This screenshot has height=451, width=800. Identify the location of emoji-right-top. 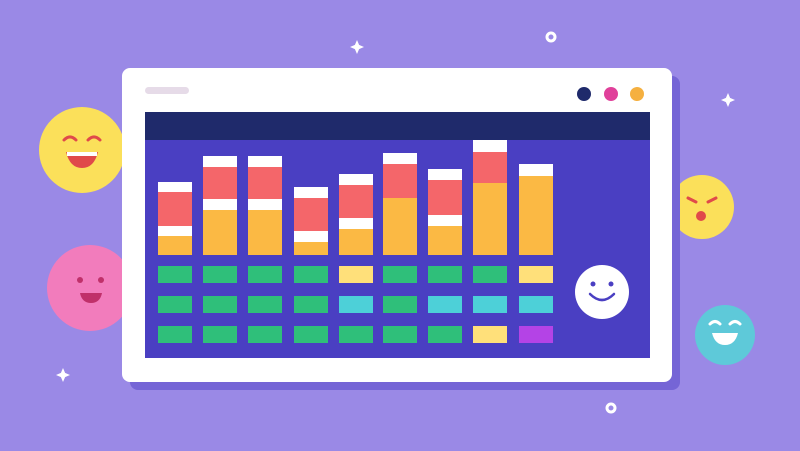
(702, 207).